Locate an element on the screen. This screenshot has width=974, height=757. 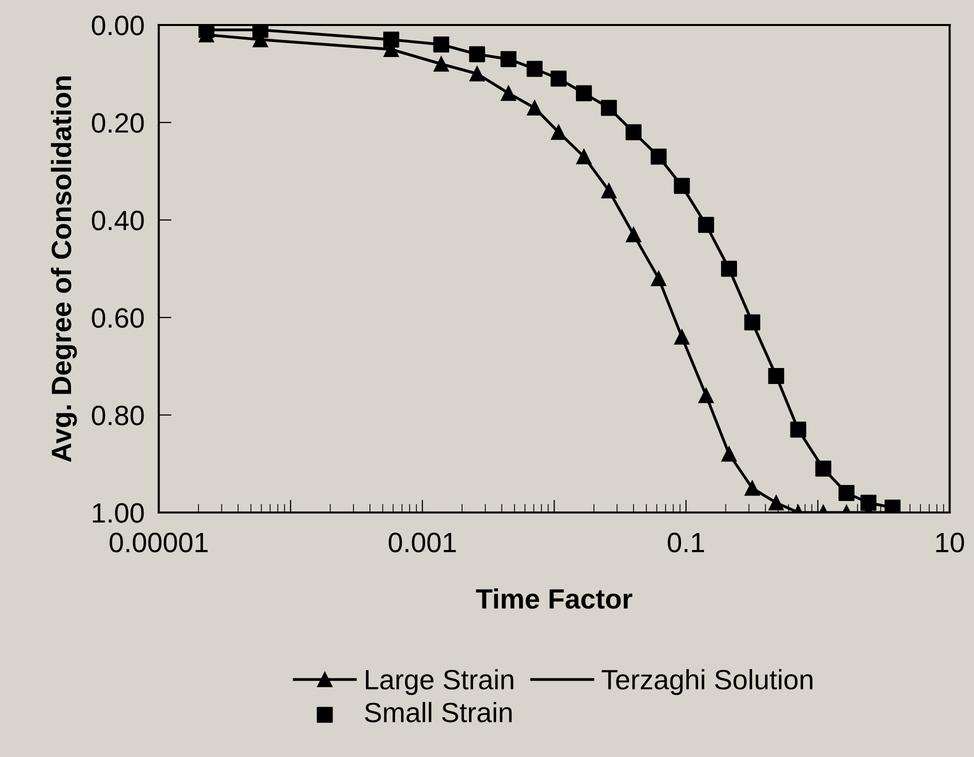
x-axis-title: Time Factor is located at coordinates (554, 598).